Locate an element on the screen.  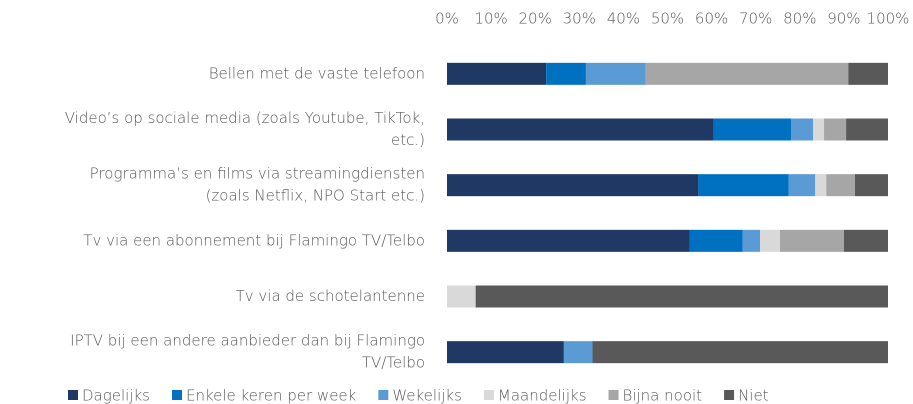
x-tick-label: 60% is located at coordinates (711, 19).